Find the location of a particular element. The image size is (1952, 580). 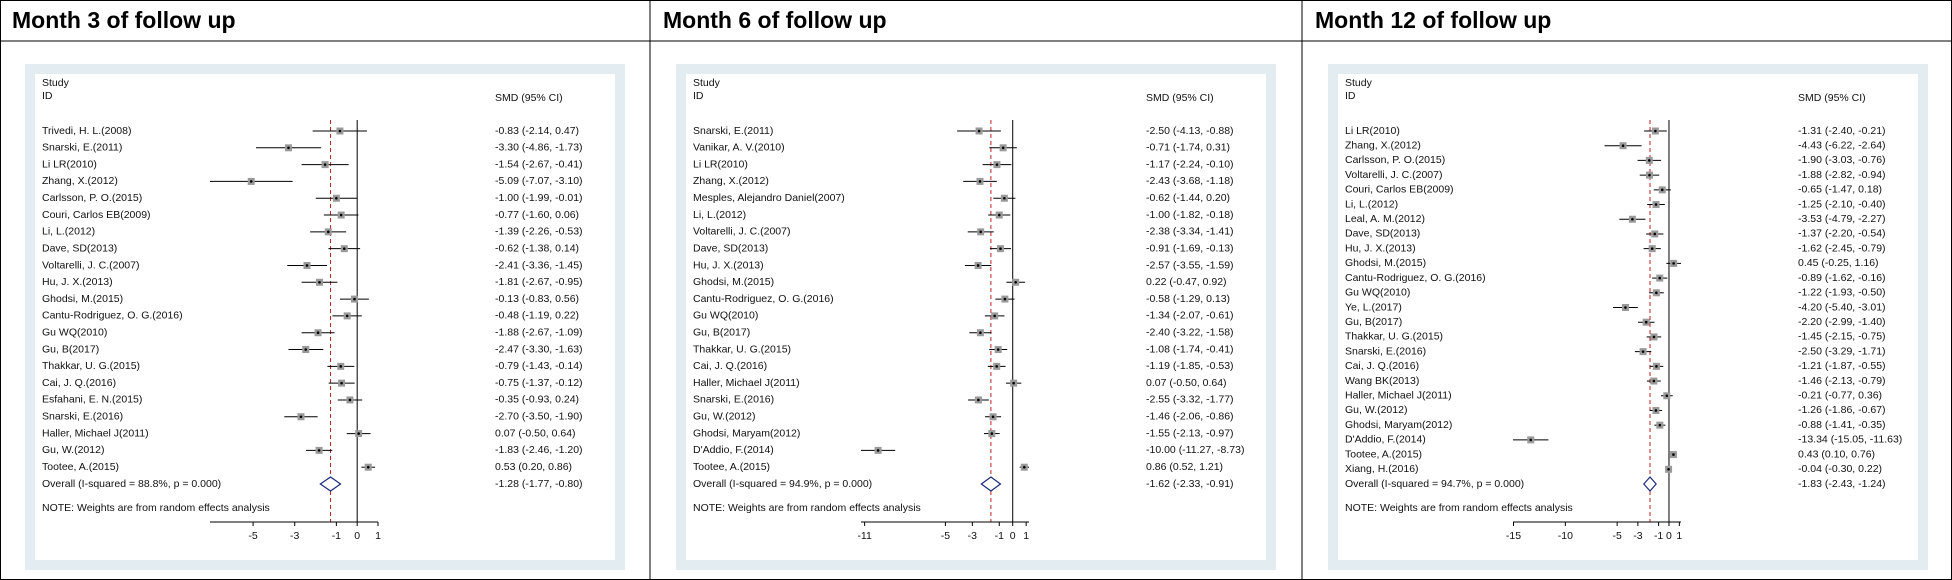

effect-label: -0.62 (-1.38, 0.14) is located at coordinates (537, 248).